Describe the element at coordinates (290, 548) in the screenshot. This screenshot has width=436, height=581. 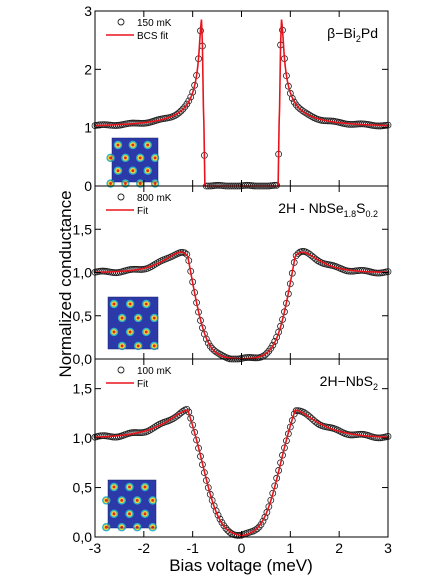
I see `x-tick-label: 1` at that location.